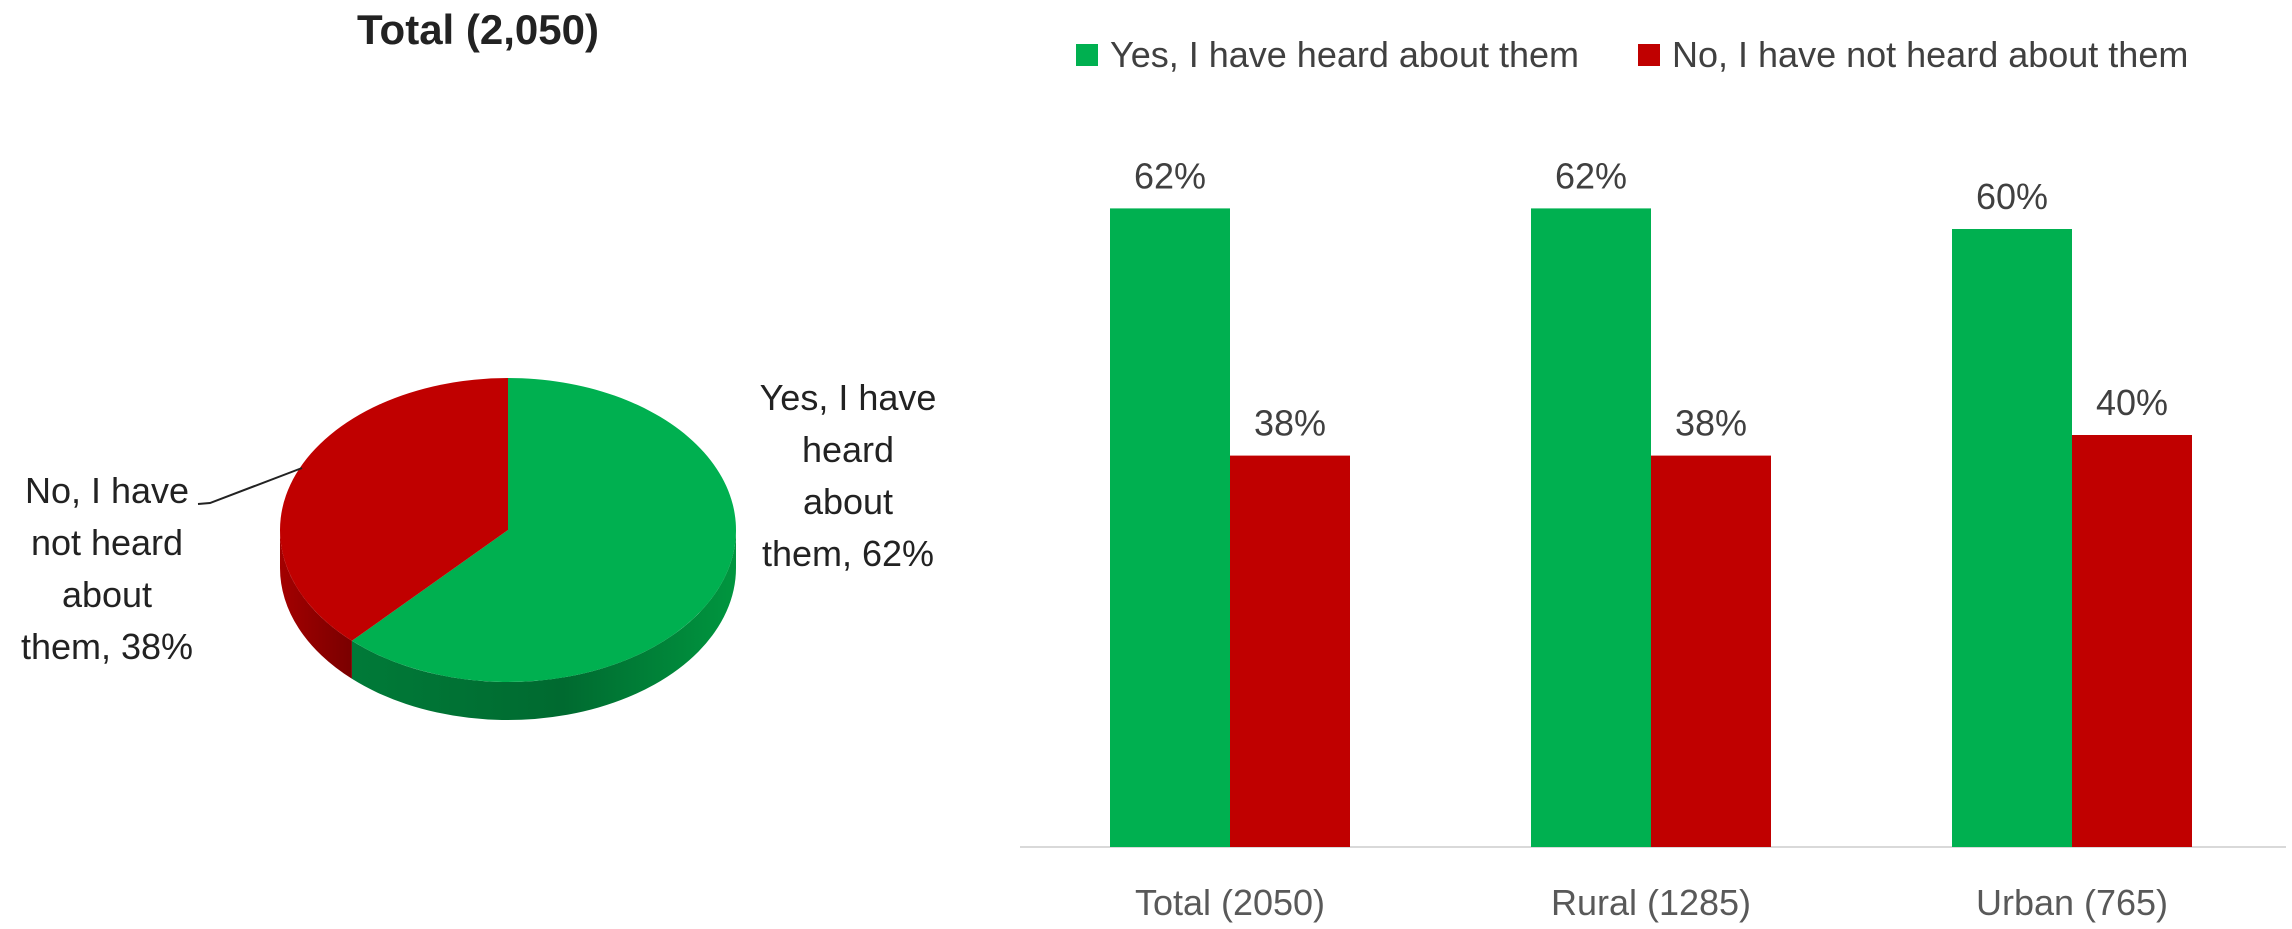 The image size is (2292, 929). I want to click on legend-label: Yes, I have heard about them, so click(1344, 54).